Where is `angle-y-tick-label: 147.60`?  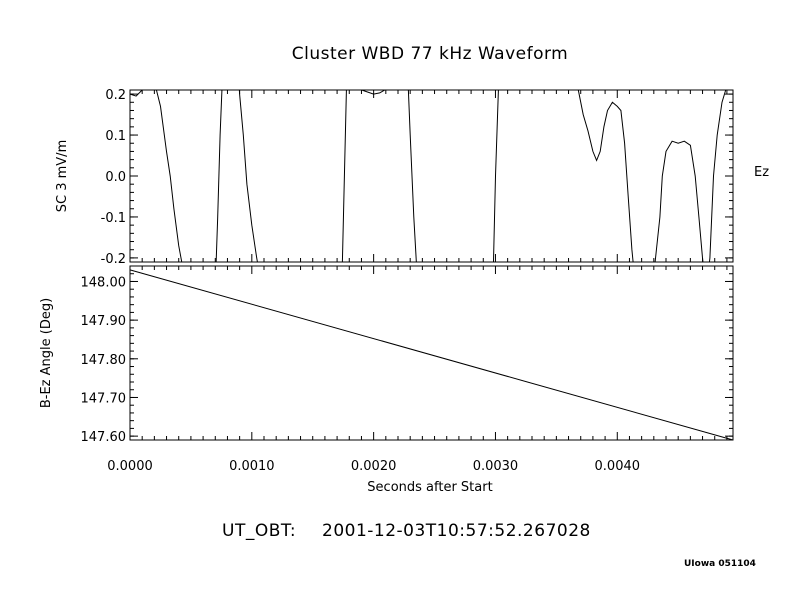 angle-y-tick-label: 147.60 is located at coordinates (104, 437).